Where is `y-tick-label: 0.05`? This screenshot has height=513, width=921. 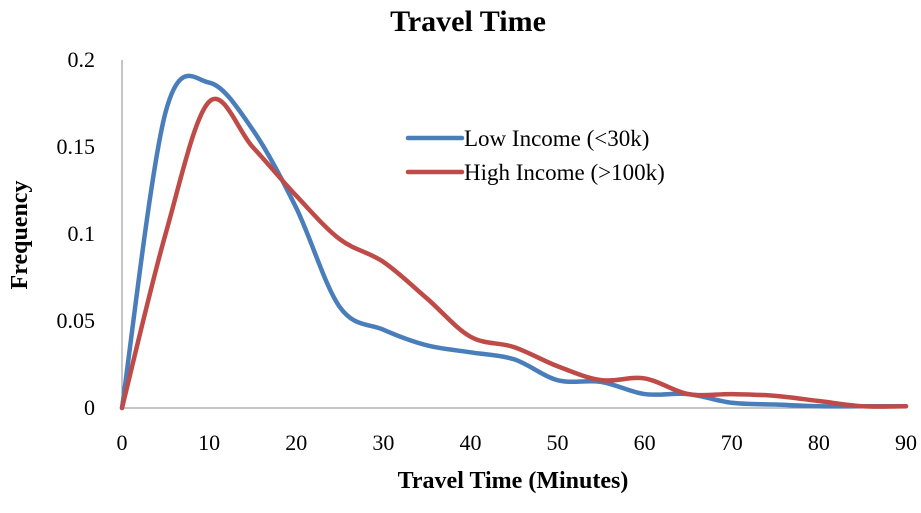 y-tick-label: 0.05 is located at coordinates (76, 320).